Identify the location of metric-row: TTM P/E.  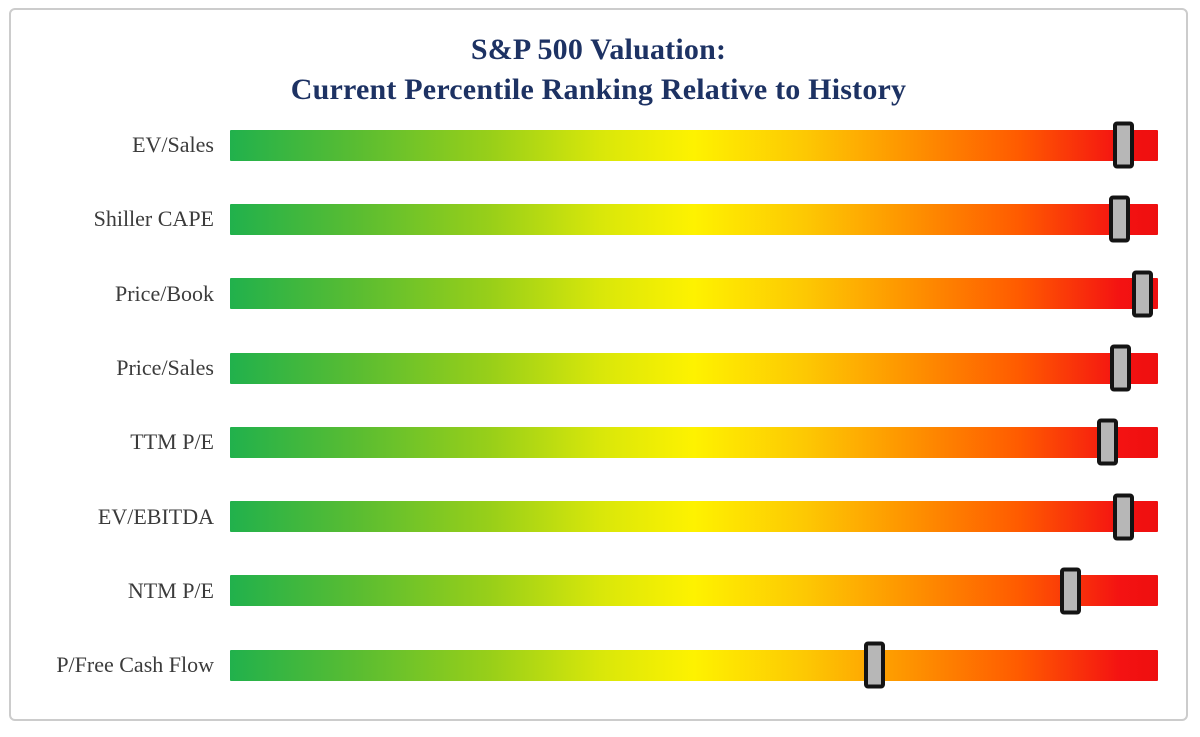
(598, 442).